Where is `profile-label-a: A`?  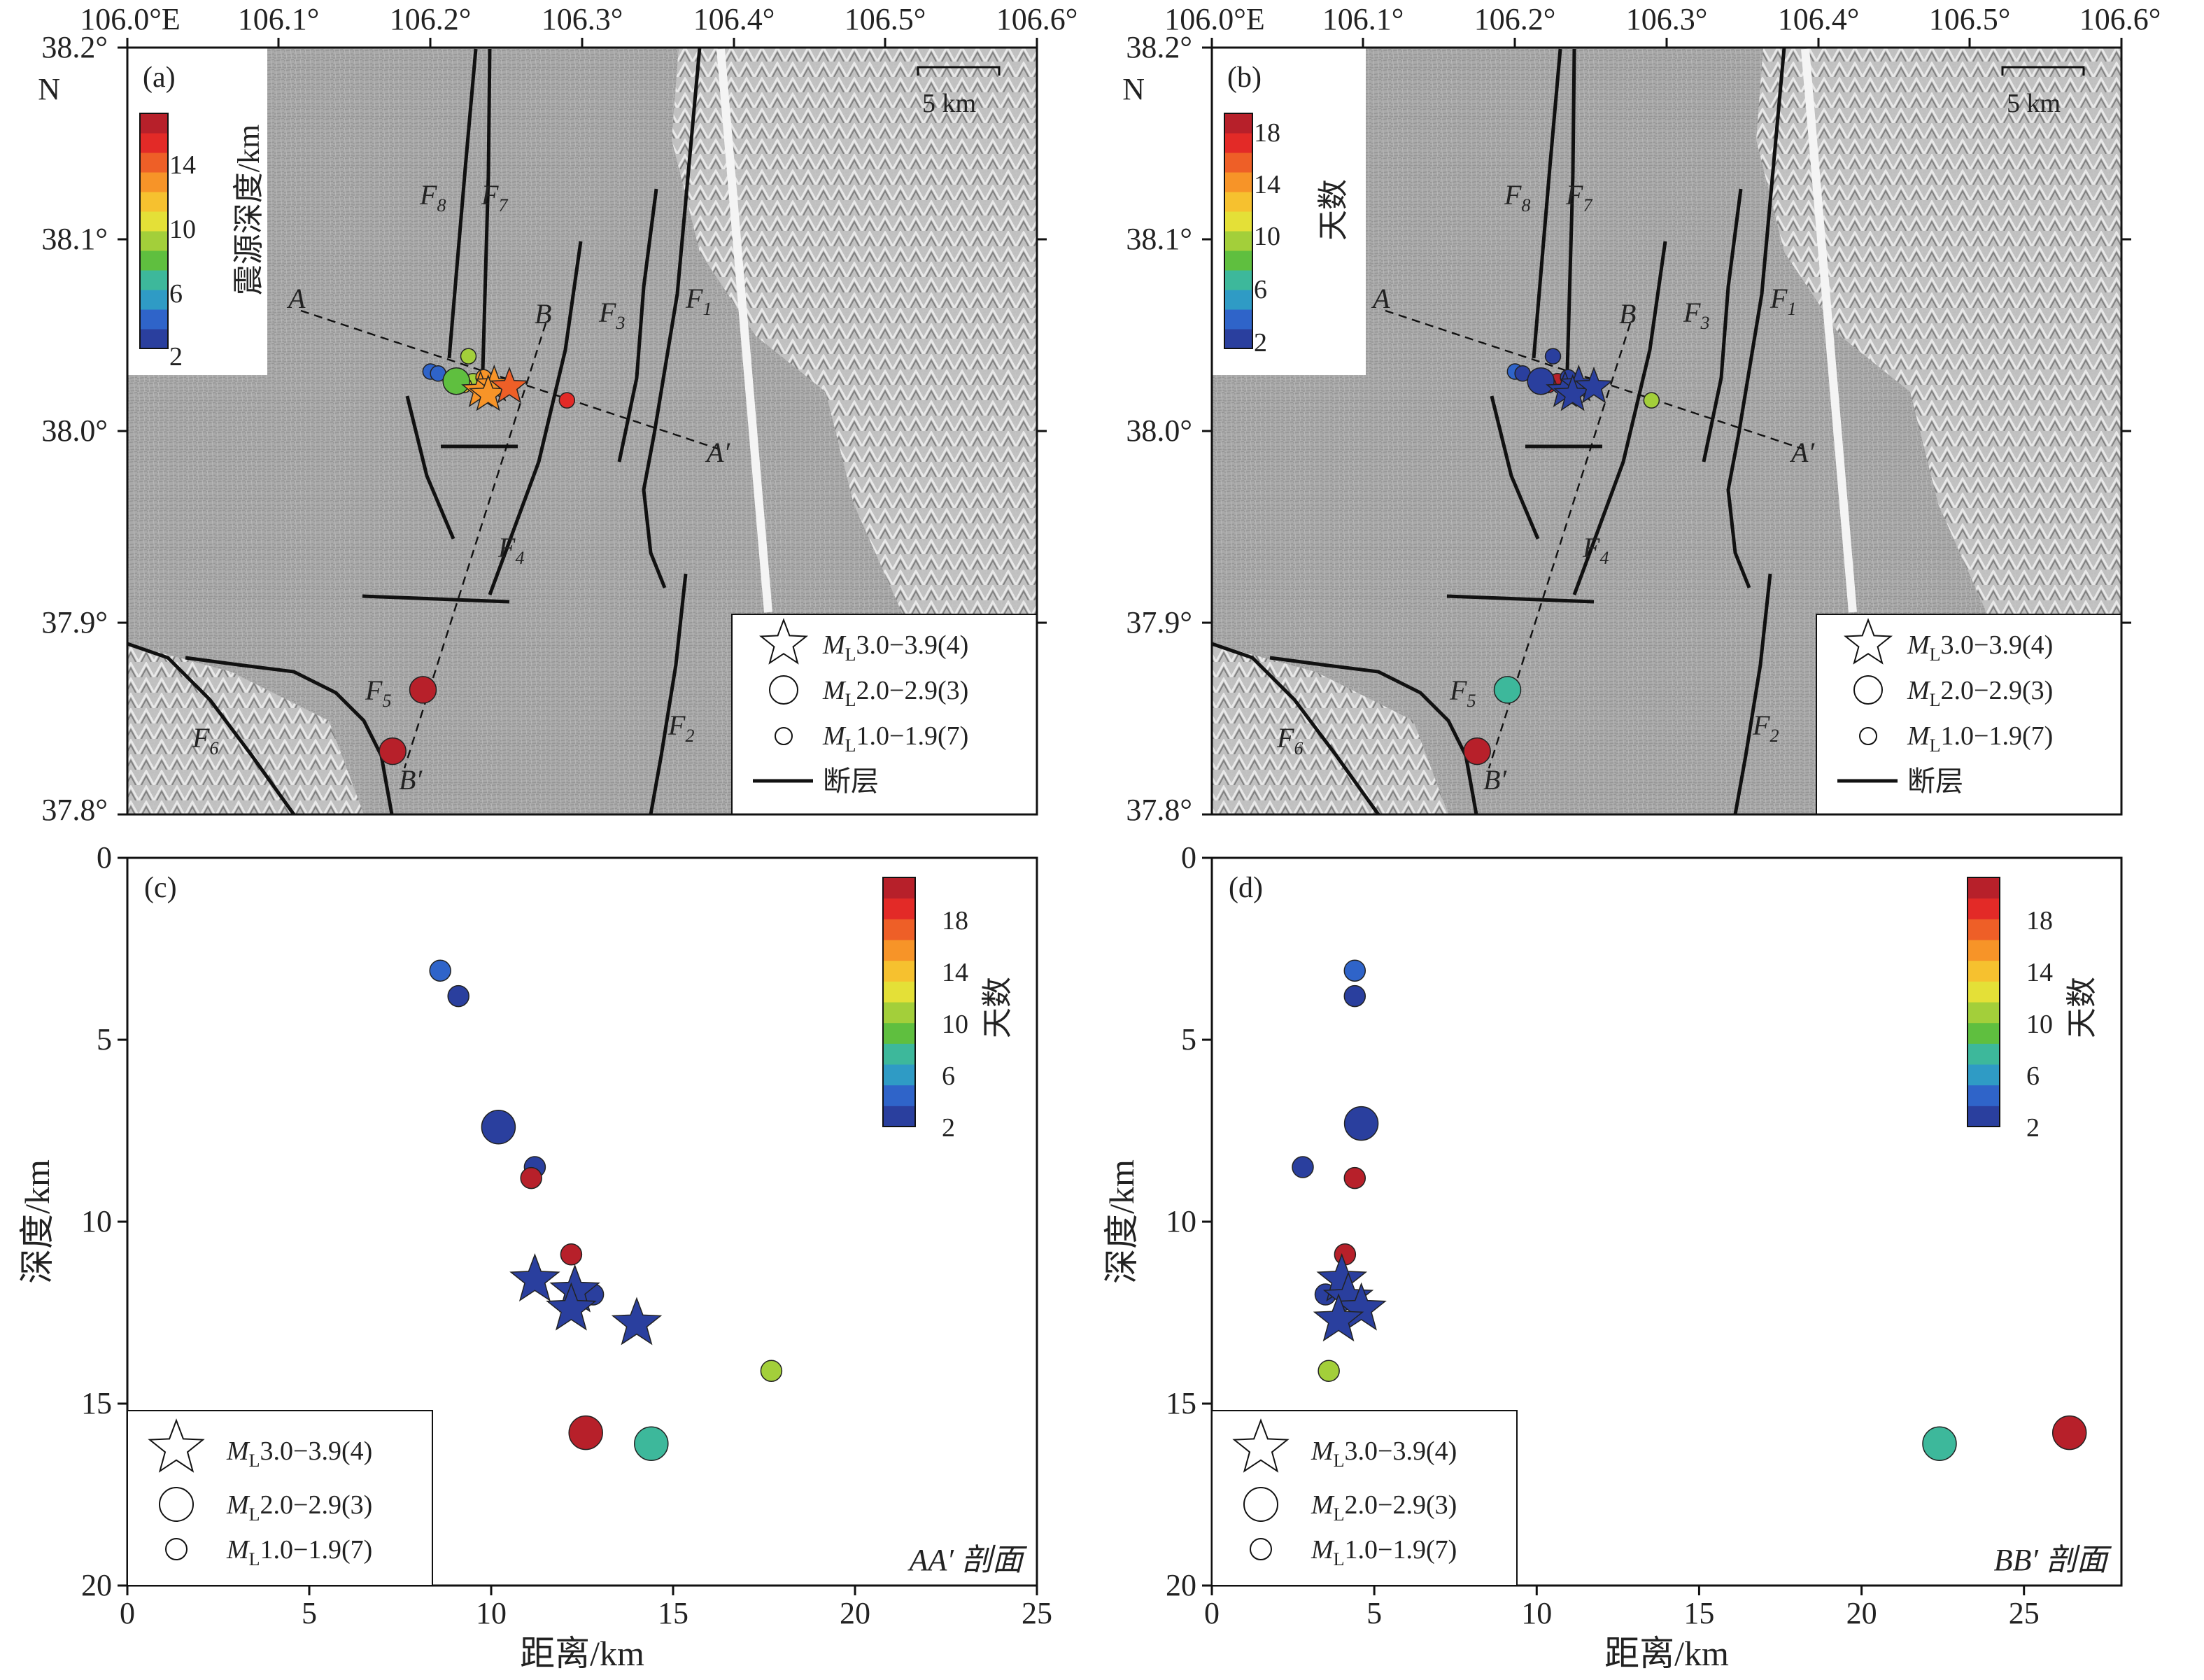 profile-label-a: A is located at coordinates (1380, 298).